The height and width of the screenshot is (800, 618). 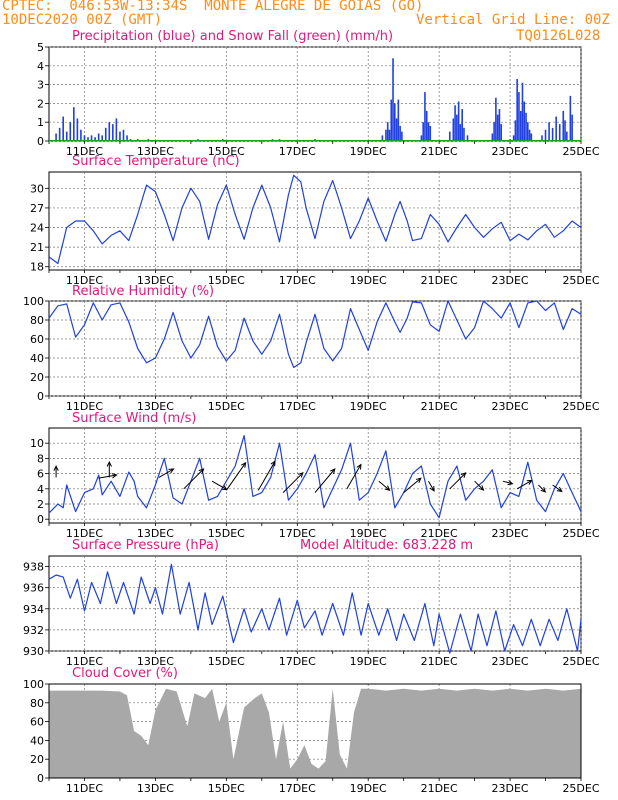 What do you see at coordinates (439, 151) in the screenshot?
I see `precip-x-tick-label: 21DEC` at bounding box center [439, 151].